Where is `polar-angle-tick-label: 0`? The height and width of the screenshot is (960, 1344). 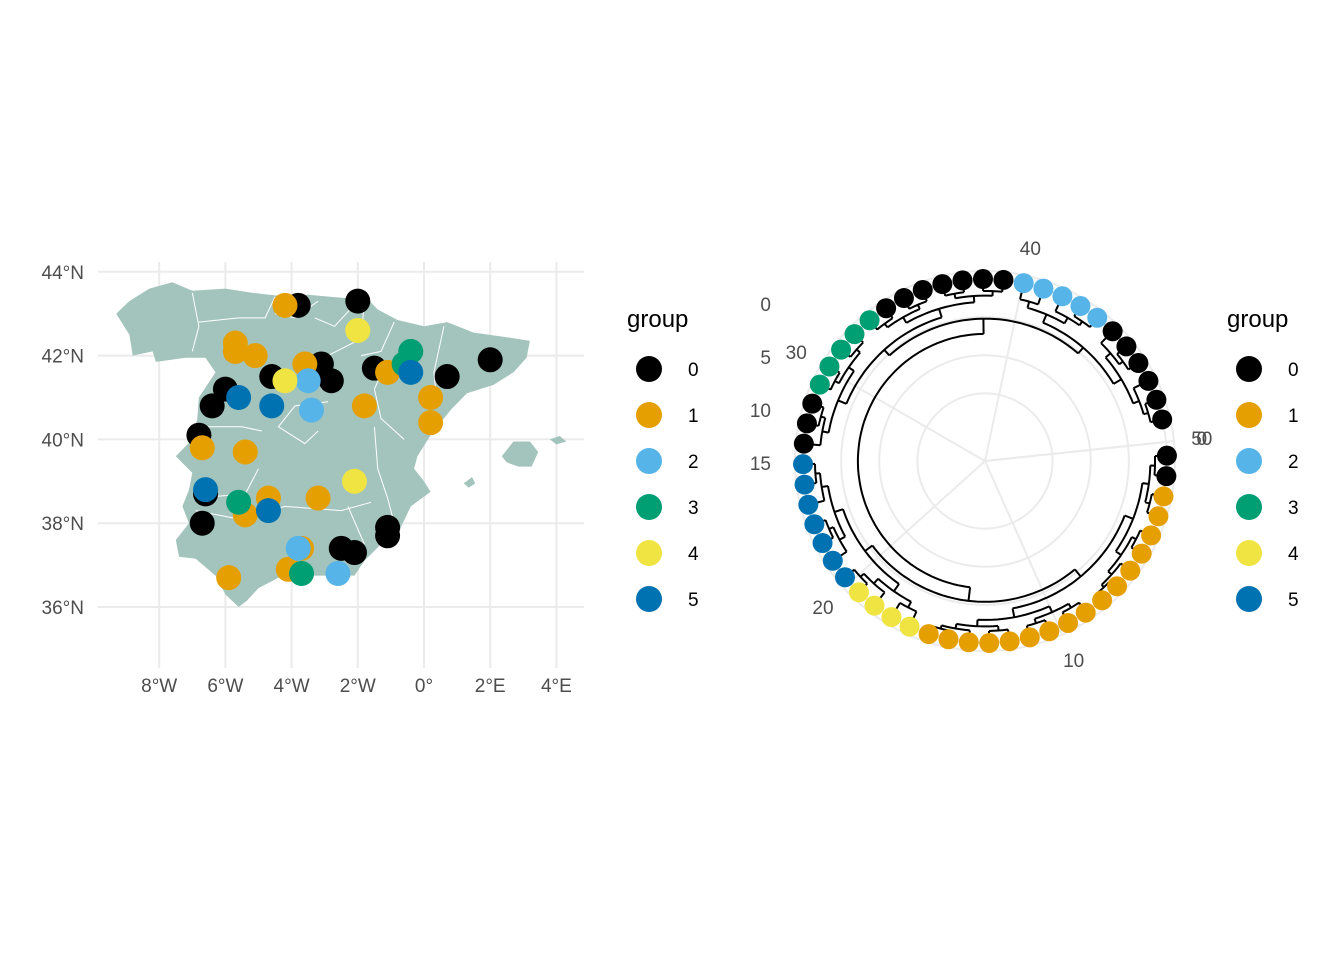
polar-angle-tick-label: 0 is located at coordinates (1202, 439).